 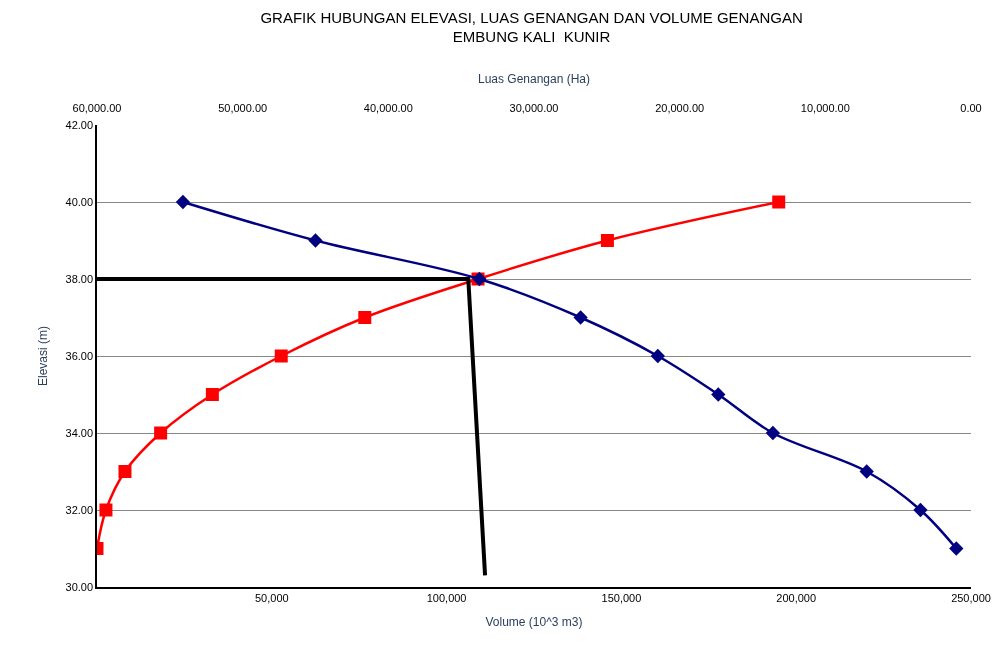 I want to click on x-tick-label: 150,000, so click(x=621, y=597).